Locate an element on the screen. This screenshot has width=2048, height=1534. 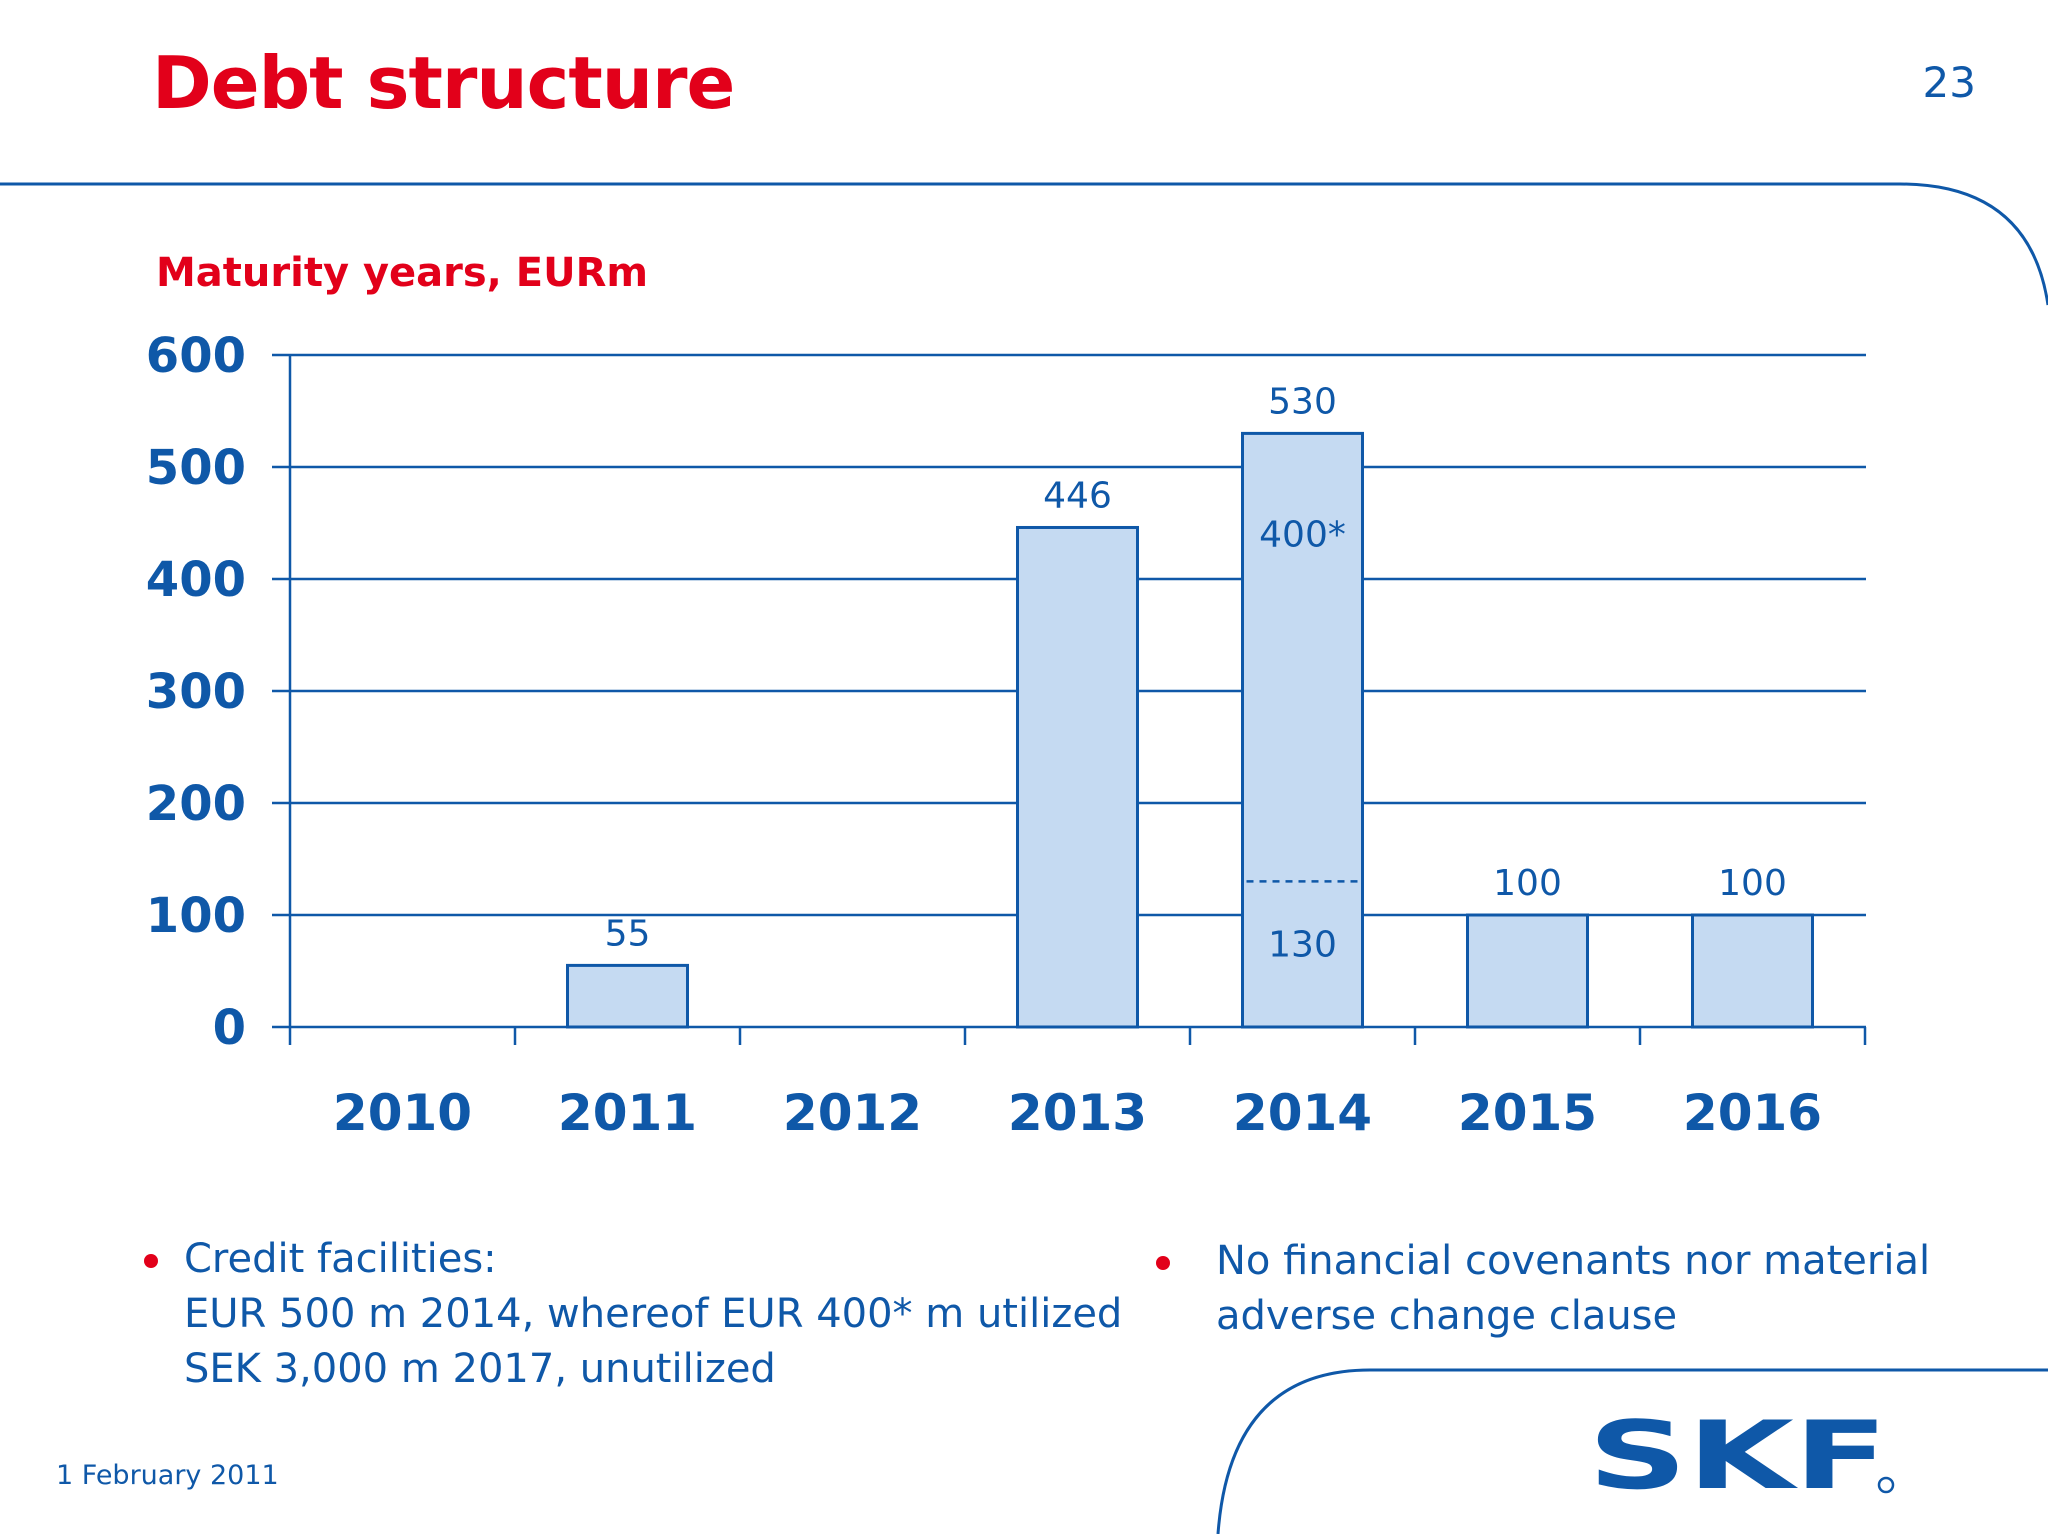
bullet-line: SEK 3,000 m 2017, unutilized is located at coordinates (480, 1369).